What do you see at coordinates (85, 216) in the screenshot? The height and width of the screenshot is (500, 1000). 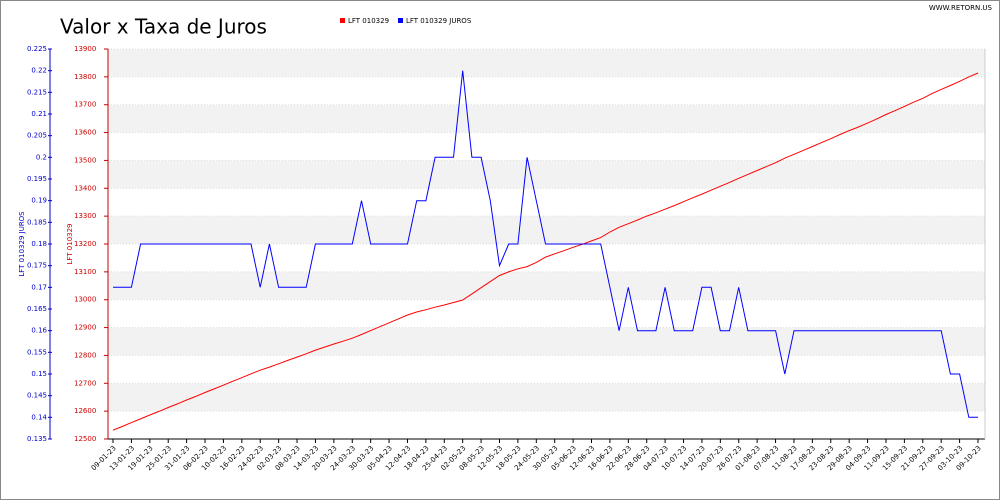 I see `y-tick-label: 13300` at bounding box center [85, 216].